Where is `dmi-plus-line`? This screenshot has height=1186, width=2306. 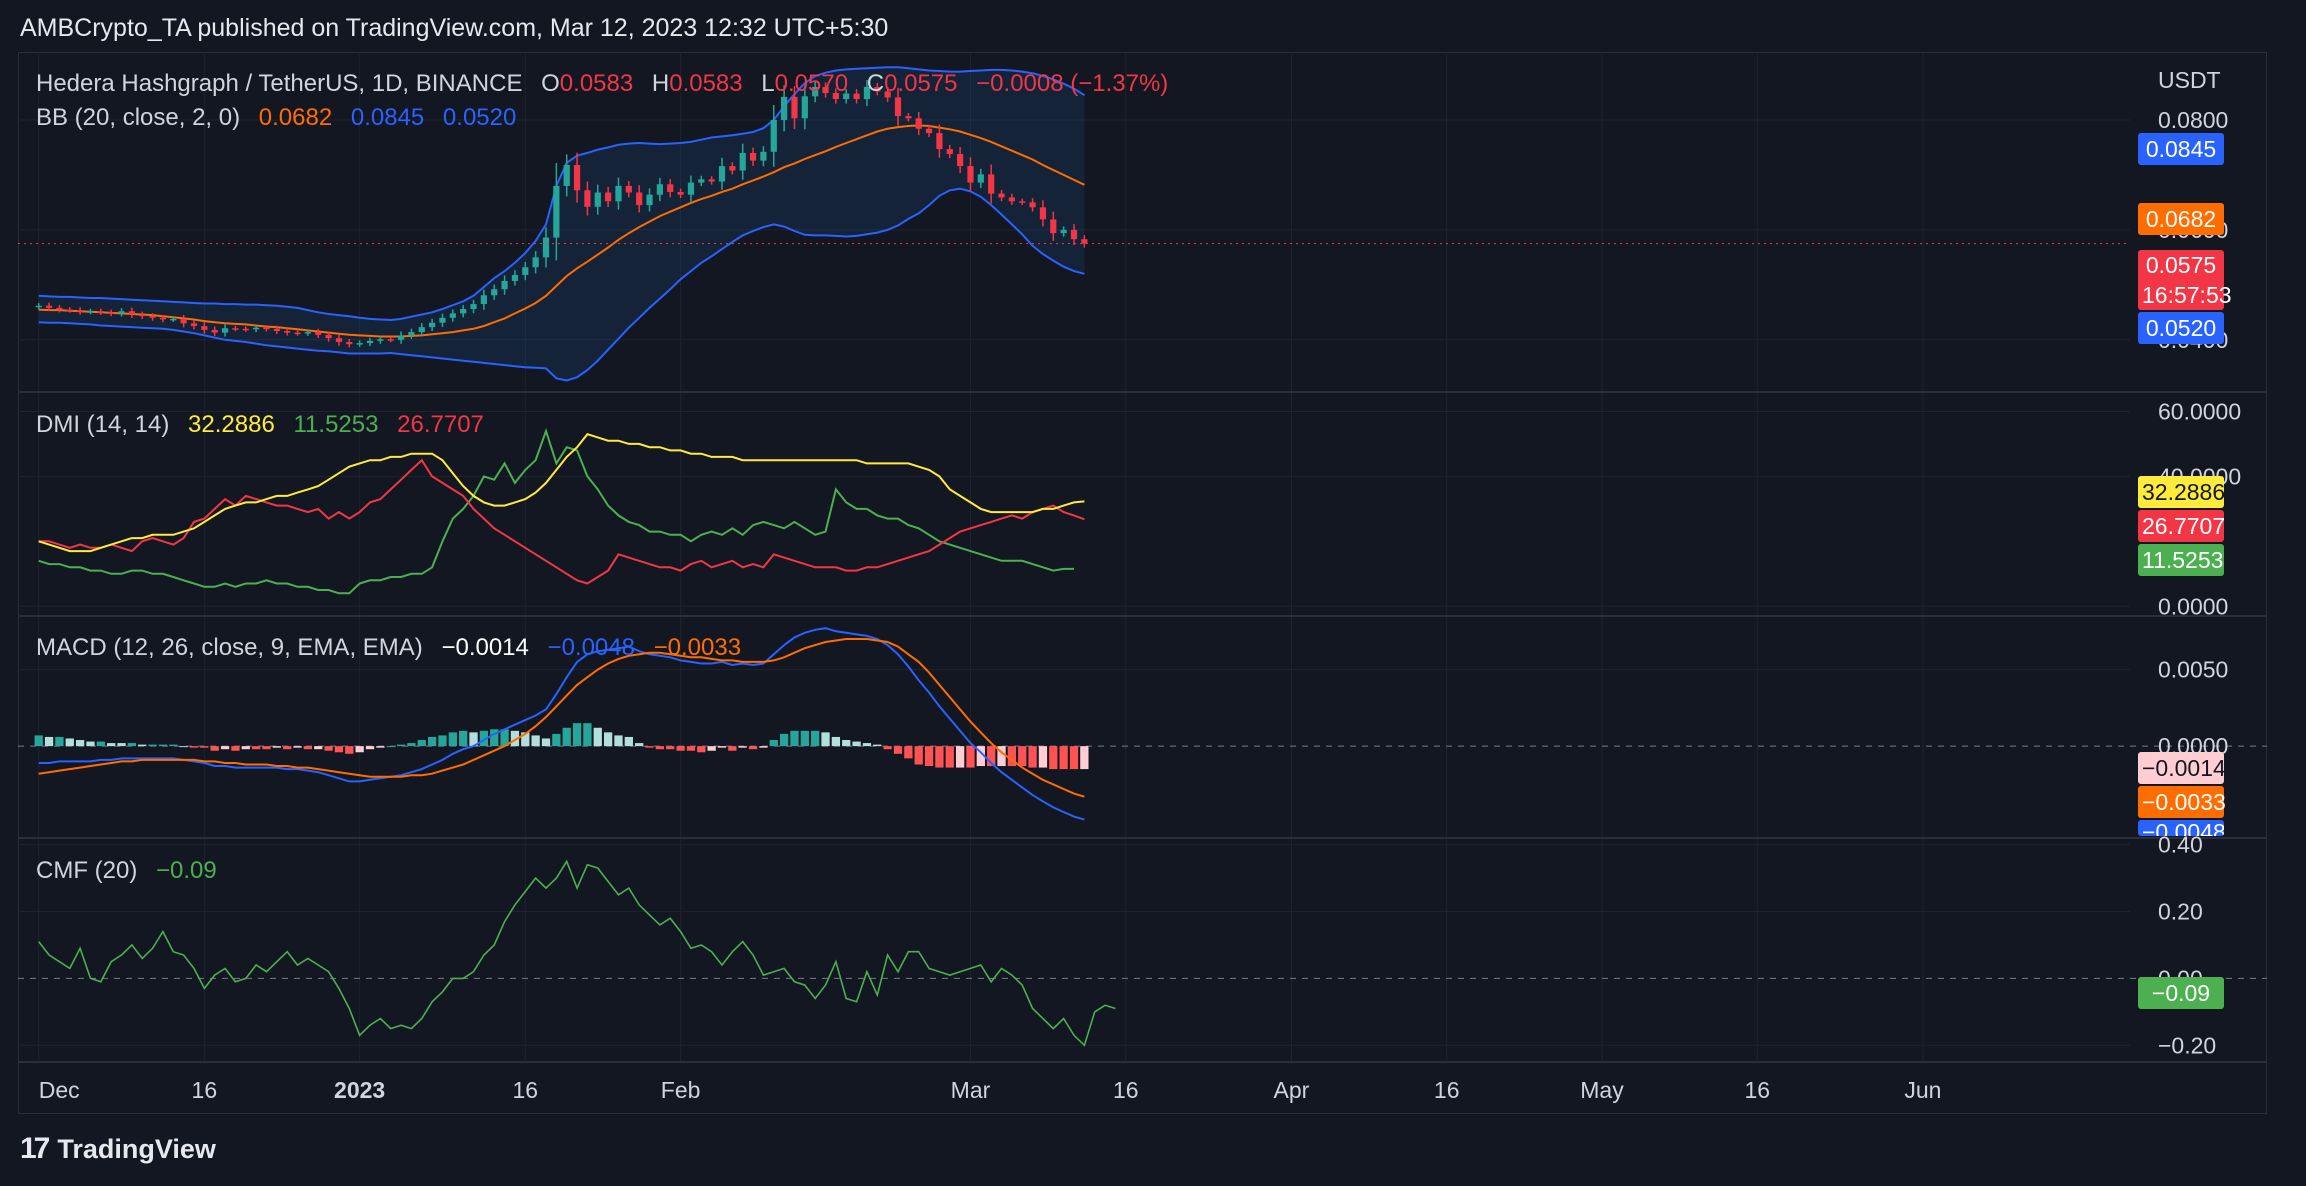
dmi-plus-line is located at coordinates (556, 511).